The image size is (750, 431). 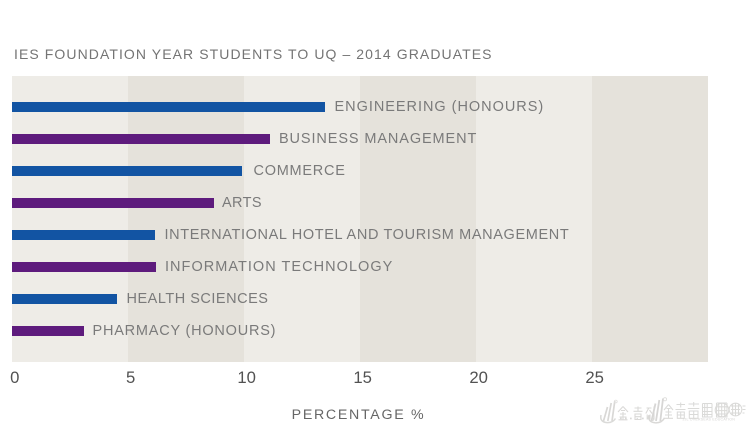 What do you see at coordinates (709, 419) in the screenshot?
I see `svg-text: JJL OVERSEAS EDUCATION` at bounding box center [709, 419].